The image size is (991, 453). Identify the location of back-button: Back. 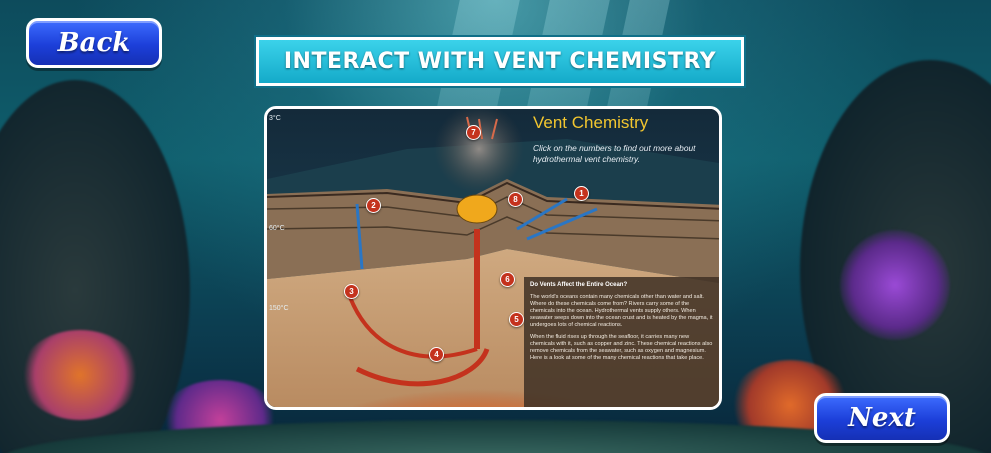
(94, 43).